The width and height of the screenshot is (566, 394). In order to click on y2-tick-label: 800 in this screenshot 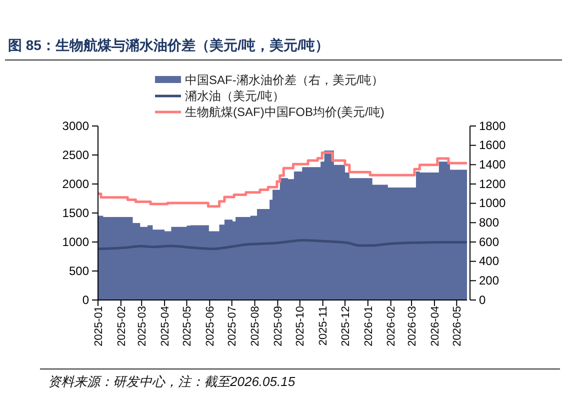, I will do `click(489, 223)`.